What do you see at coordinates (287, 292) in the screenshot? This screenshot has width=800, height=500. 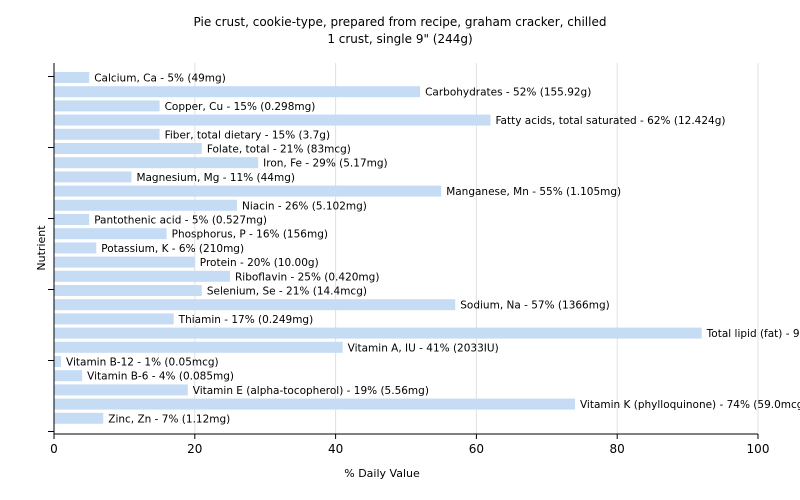 I see `data-label: Selenium, Se - 21% (14.4mcg)` at bounding box center [287, 292].